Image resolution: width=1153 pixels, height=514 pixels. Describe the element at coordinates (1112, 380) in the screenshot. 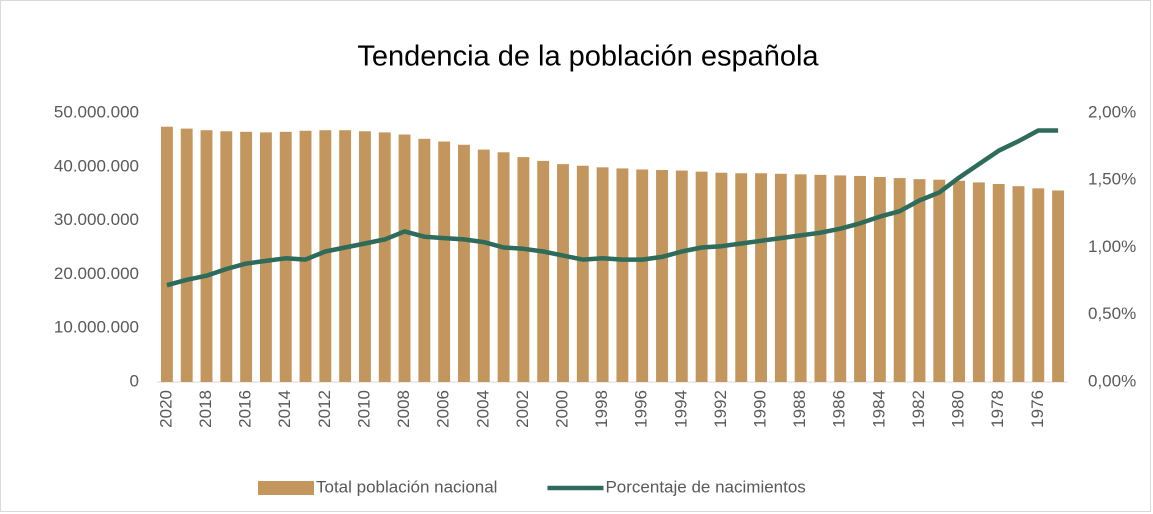

I see `y2-tick-label: 0,00%` at that location.